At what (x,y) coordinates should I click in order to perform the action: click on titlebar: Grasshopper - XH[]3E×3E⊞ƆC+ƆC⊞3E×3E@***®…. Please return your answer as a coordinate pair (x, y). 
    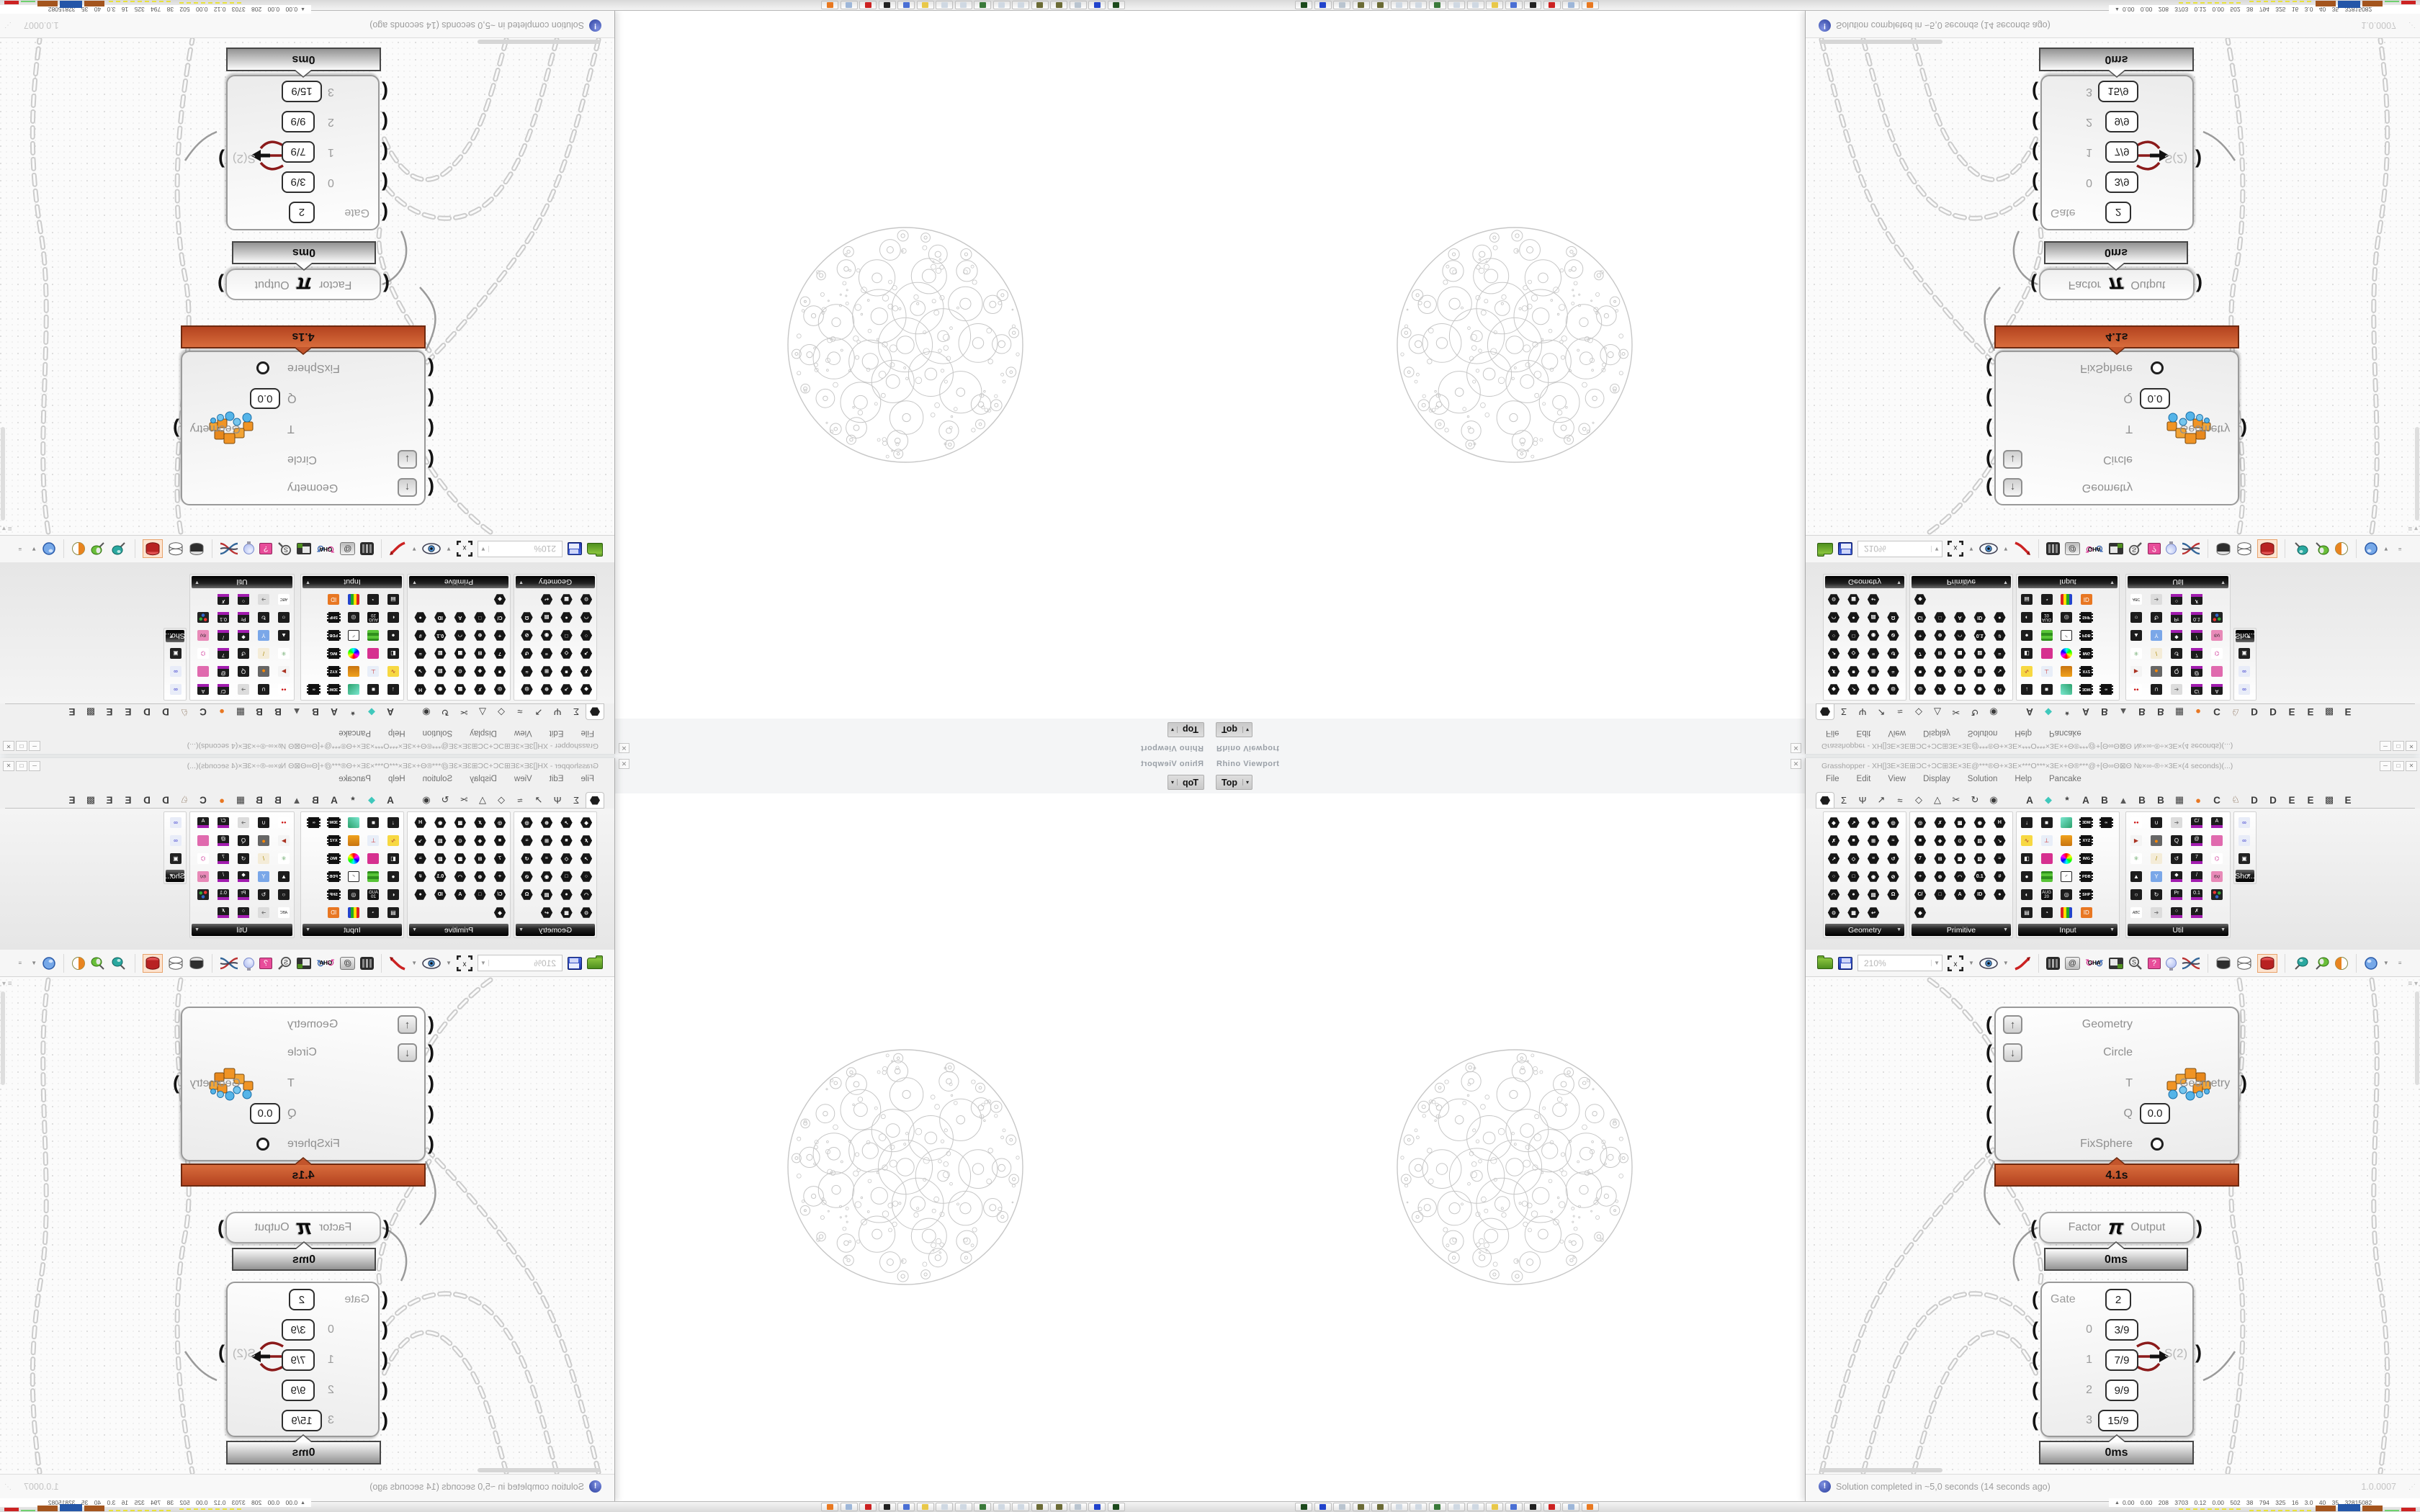
    Looking at the image, I should click on (307, 746).